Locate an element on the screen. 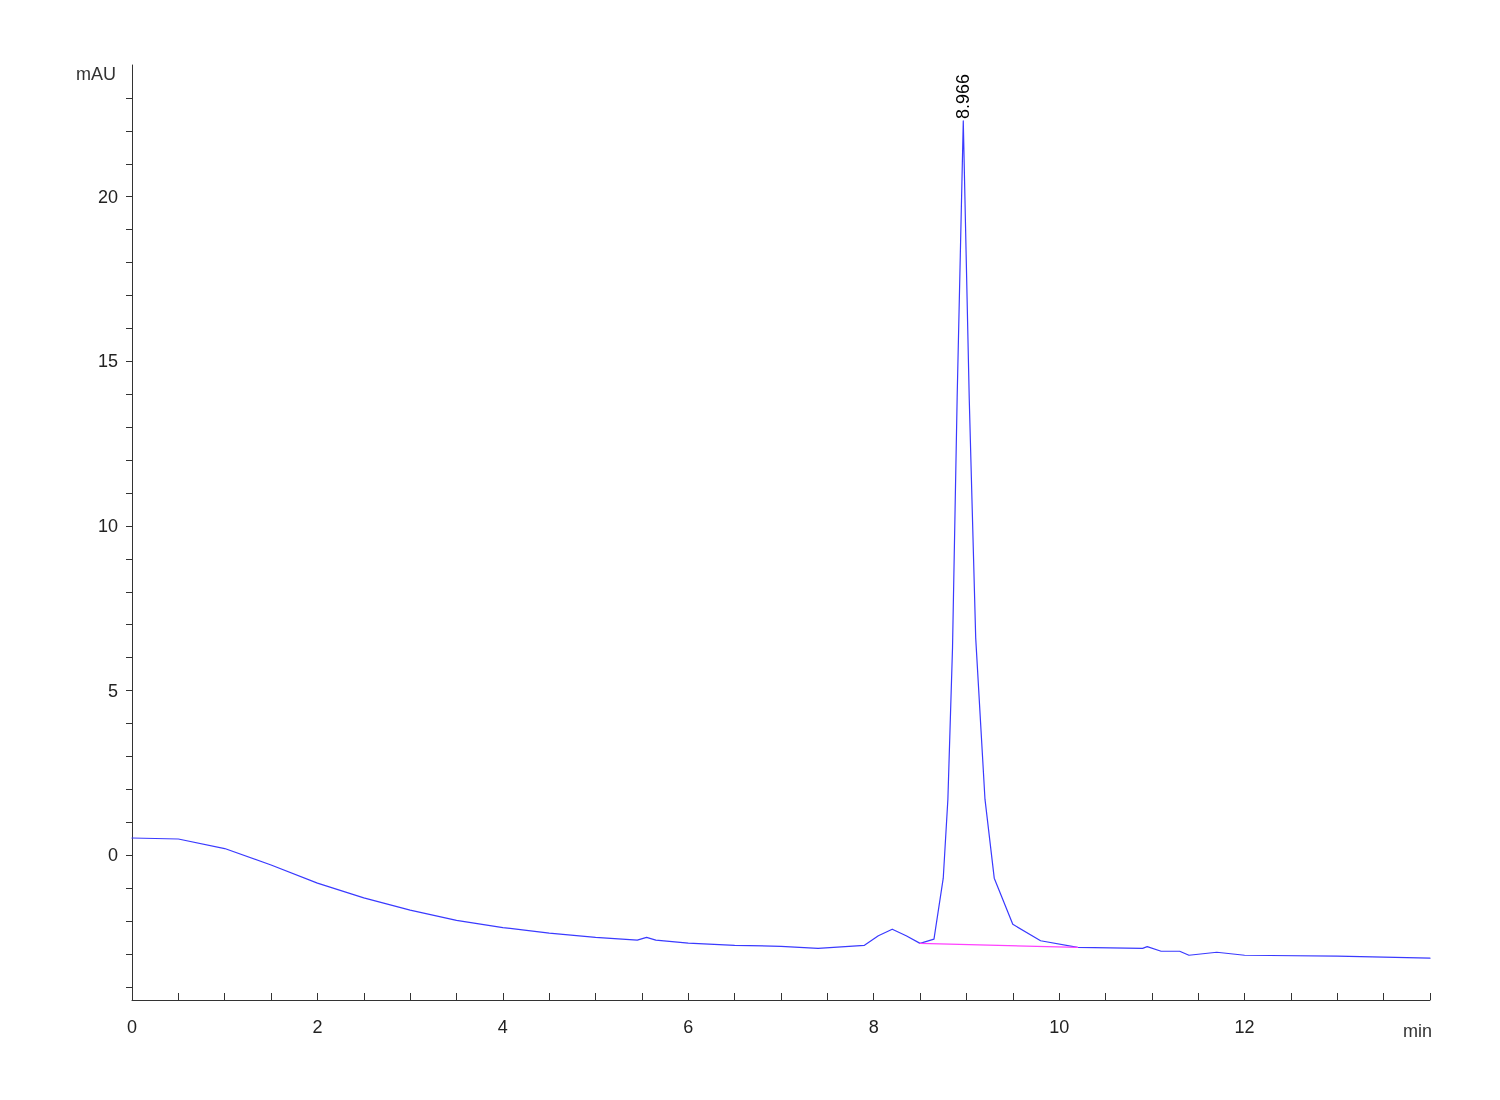  y-tick-label: 20 is located at coordinates (107, 196).